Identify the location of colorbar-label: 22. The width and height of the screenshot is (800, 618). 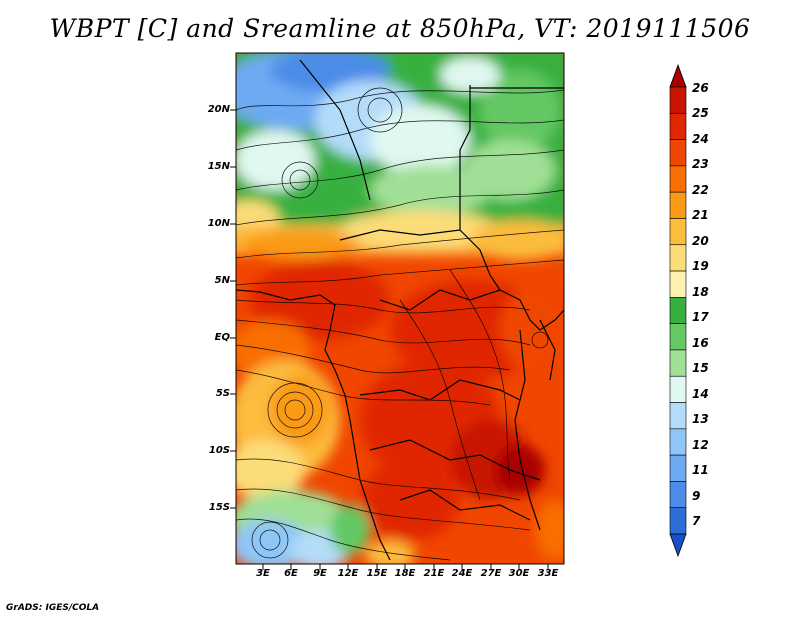
(700, 190).